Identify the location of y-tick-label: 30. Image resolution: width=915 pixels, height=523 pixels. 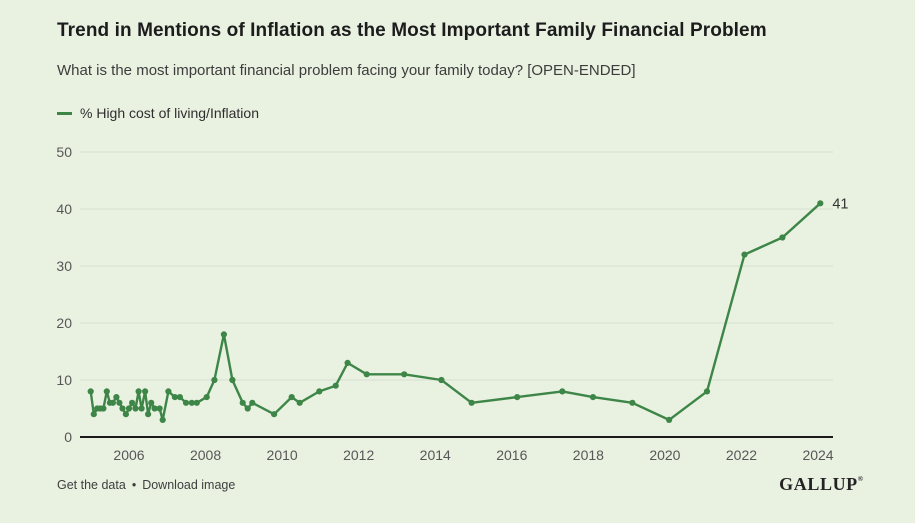
(64, 266).